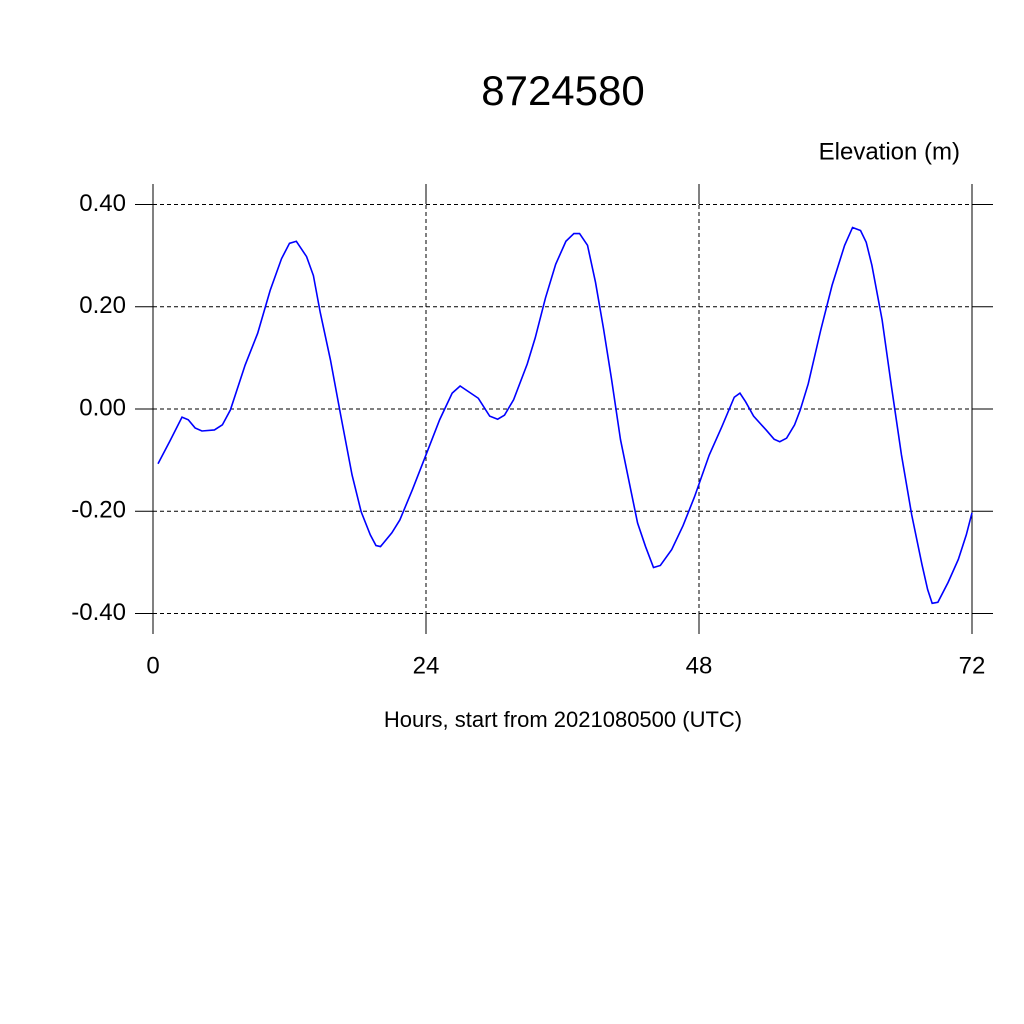  I want to click on y-tick-label: 0.00, so click(102, 407).